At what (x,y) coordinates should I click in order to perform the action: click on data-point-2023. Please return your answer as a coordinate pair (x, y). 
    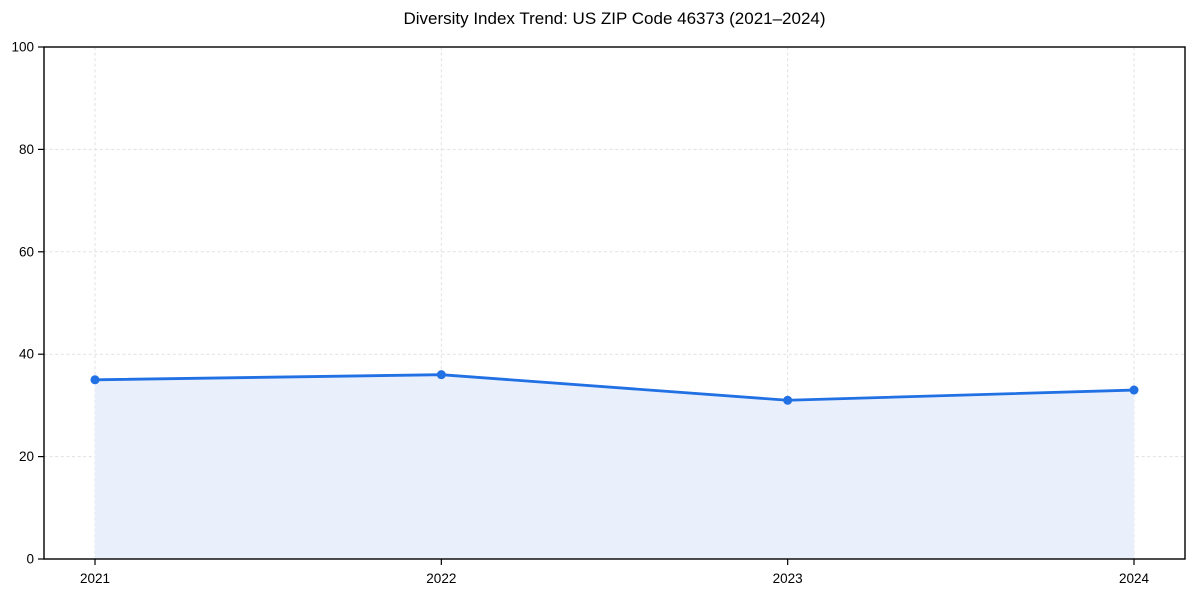
    Looking at the image, I should click on (788, 400).